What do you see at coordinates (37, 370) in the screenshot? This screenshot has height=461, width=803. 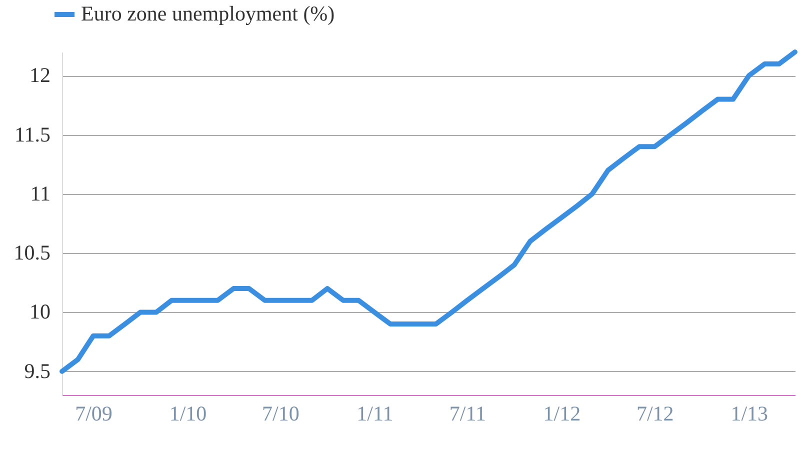 I see `y-tick-label: 9.5` at bounding box center [37, 370].